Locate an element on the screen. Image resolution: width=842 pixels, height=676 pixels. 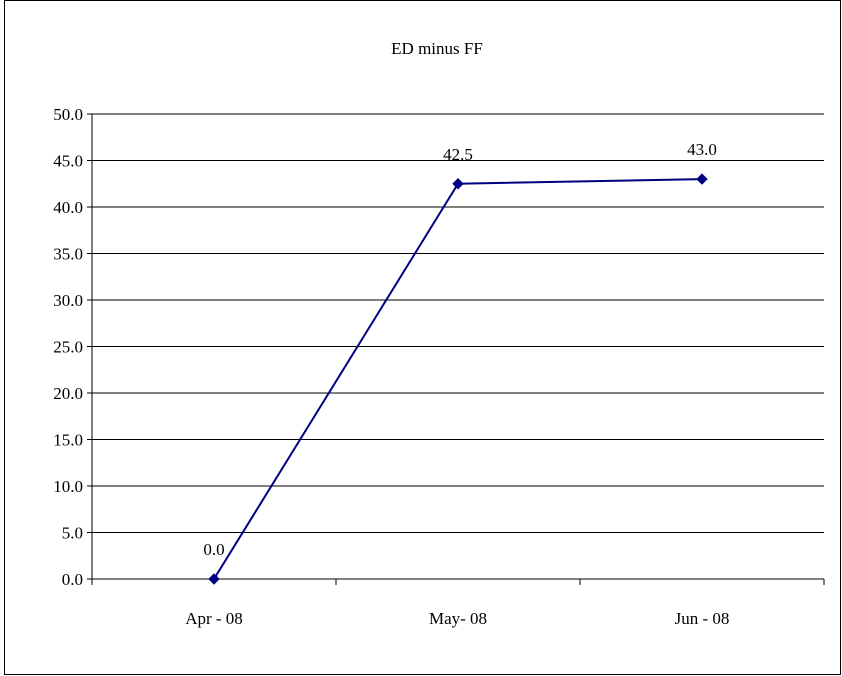
y-tick-label: 15.0 is located at coordinates (68, 440).